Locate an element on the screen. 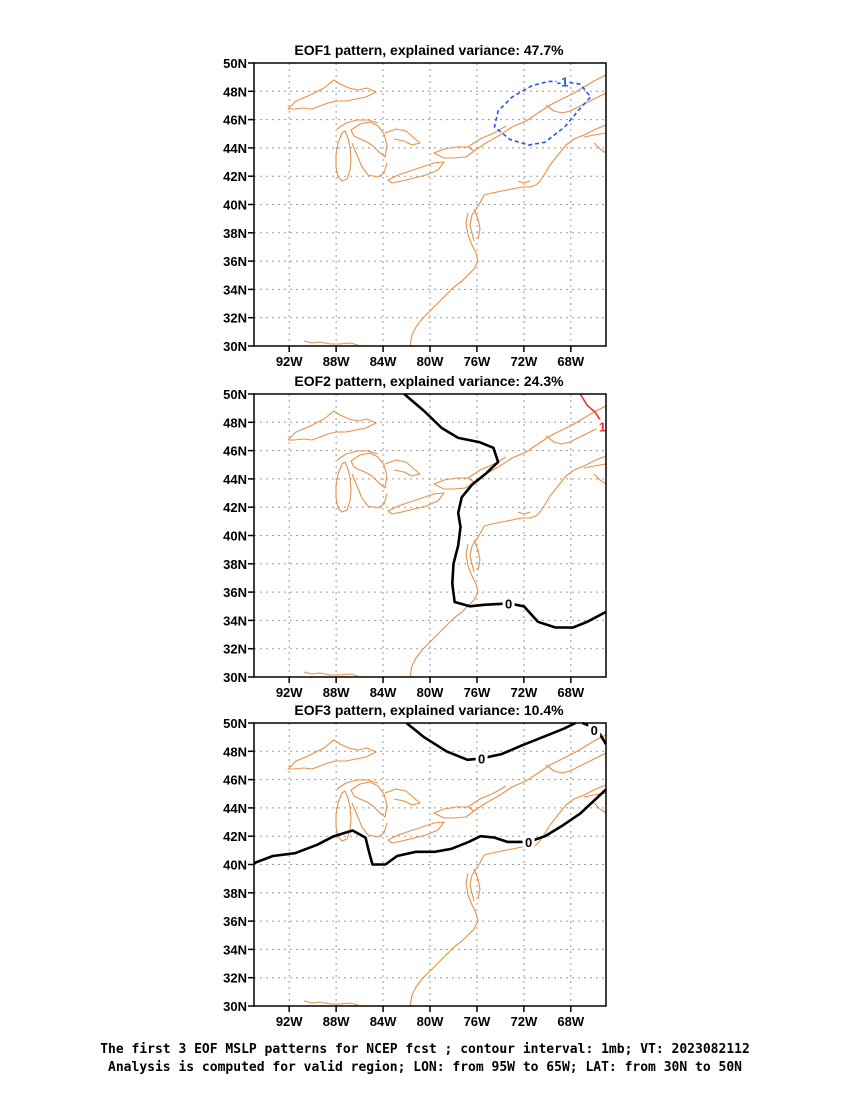 This screenshot has width=850, height=1100. contour-label: 1 is located at coordinates (602, 427).